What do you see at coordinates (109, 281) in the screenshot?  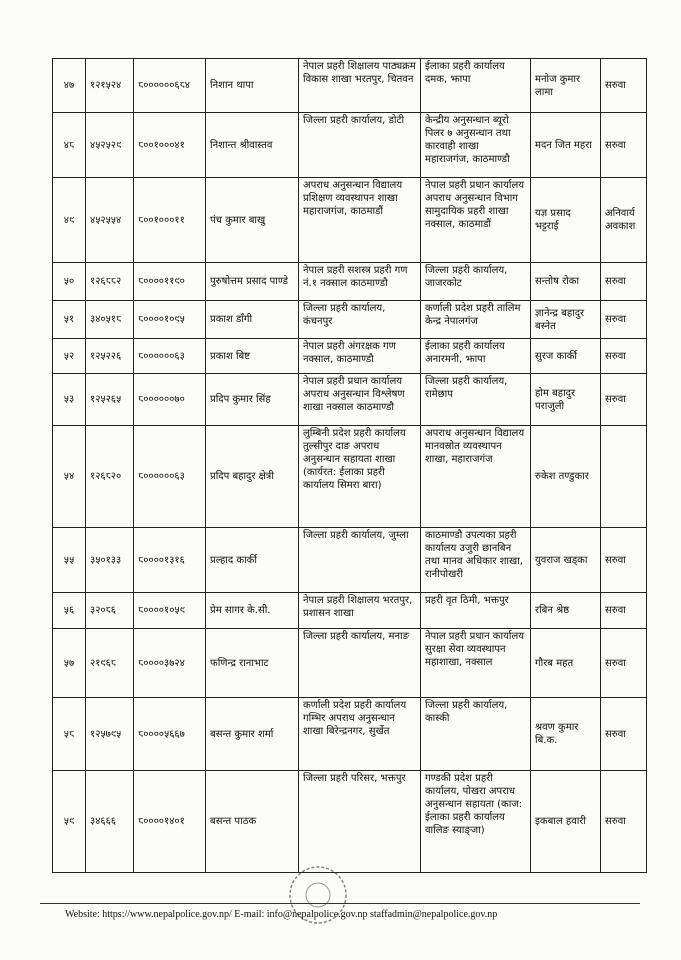 I see `employee-id: १२६८८२` at bounding box center [109, 281].